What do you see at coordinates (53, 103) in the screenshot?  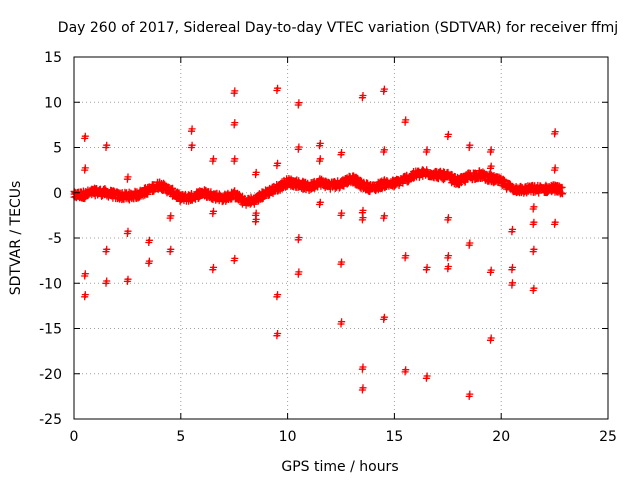 I see `y-tick-label: 10` at bounding box center [53, 103].